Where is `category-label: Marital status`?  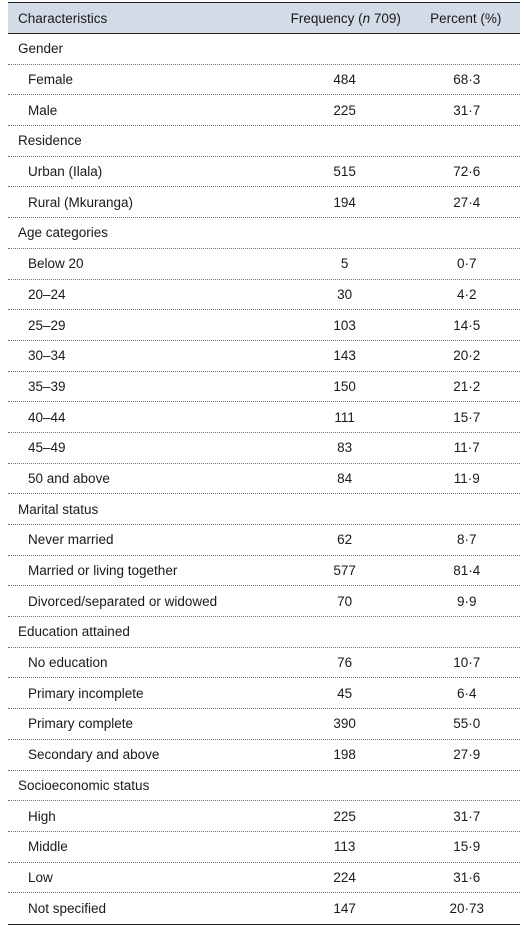 category-label: Marital status is located at coordinates (58, 509).